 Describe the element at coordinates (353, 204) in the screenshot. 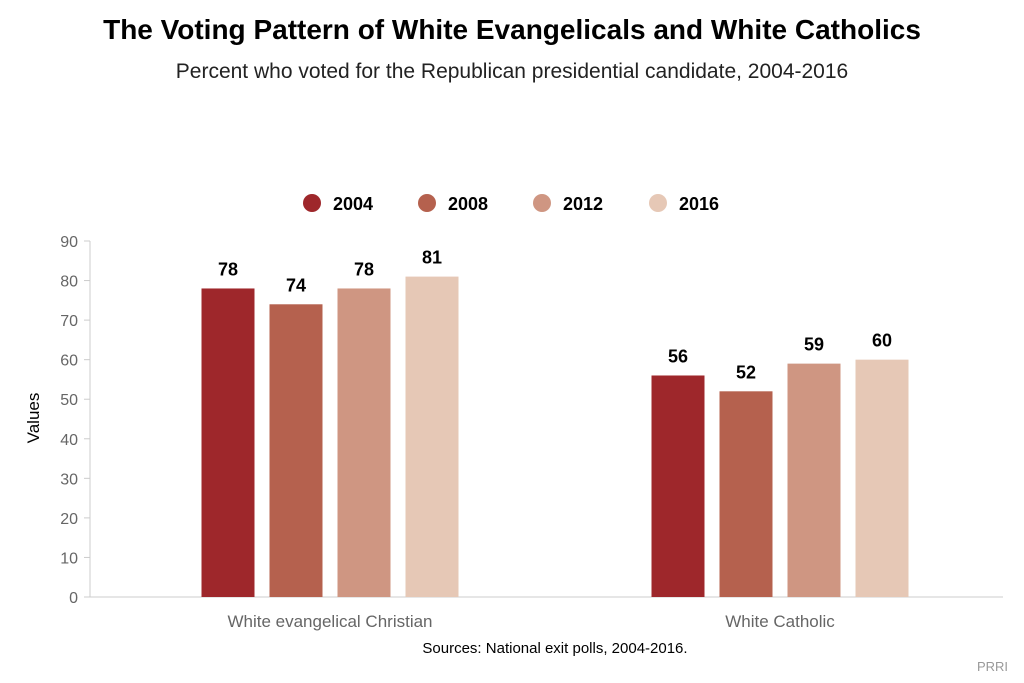

I see `legend-label: 2004` at that location.